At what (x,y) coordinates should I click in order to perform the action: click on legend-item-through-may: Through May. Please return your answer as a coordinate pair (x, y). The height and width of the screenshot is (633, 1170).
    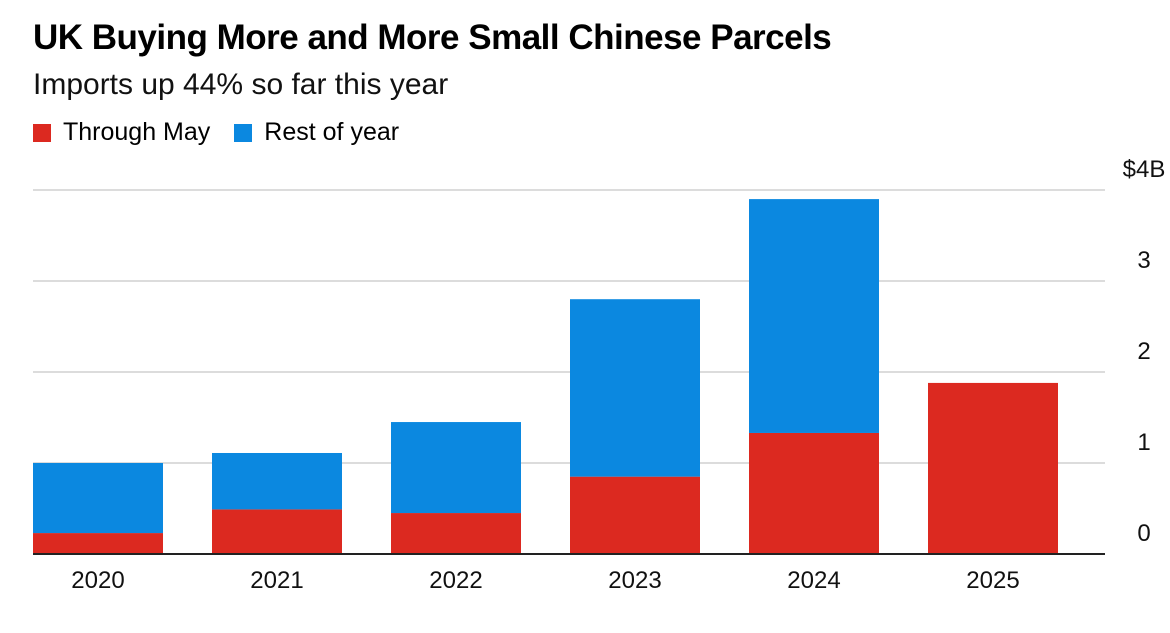
    Looking at the image, I should click on (121, 132).